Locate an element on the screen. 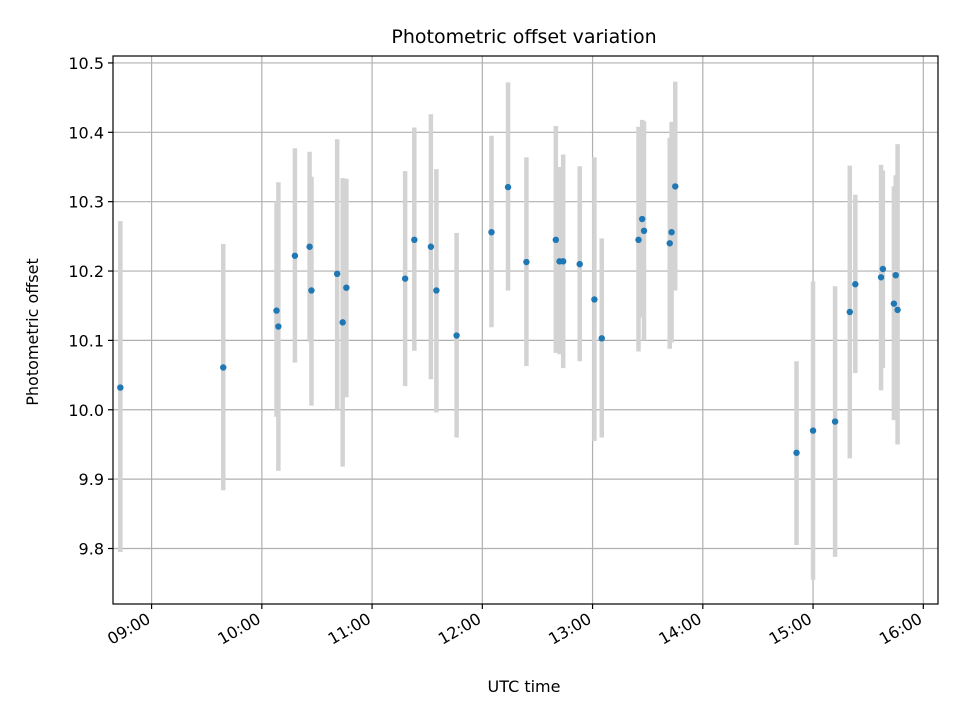 The height and width of the screenshot is (720, 960). y-tick-label: 10.2 is located at coordinates (86, 271).